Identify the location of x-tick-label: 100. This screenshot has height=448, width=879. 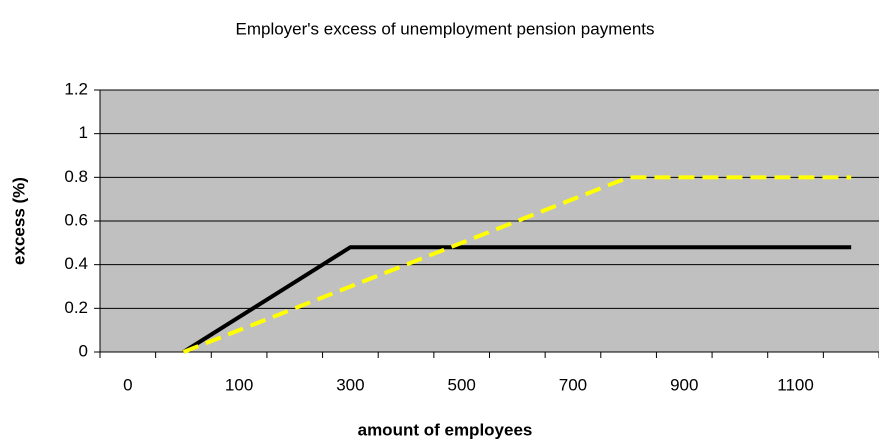
(239, 384).